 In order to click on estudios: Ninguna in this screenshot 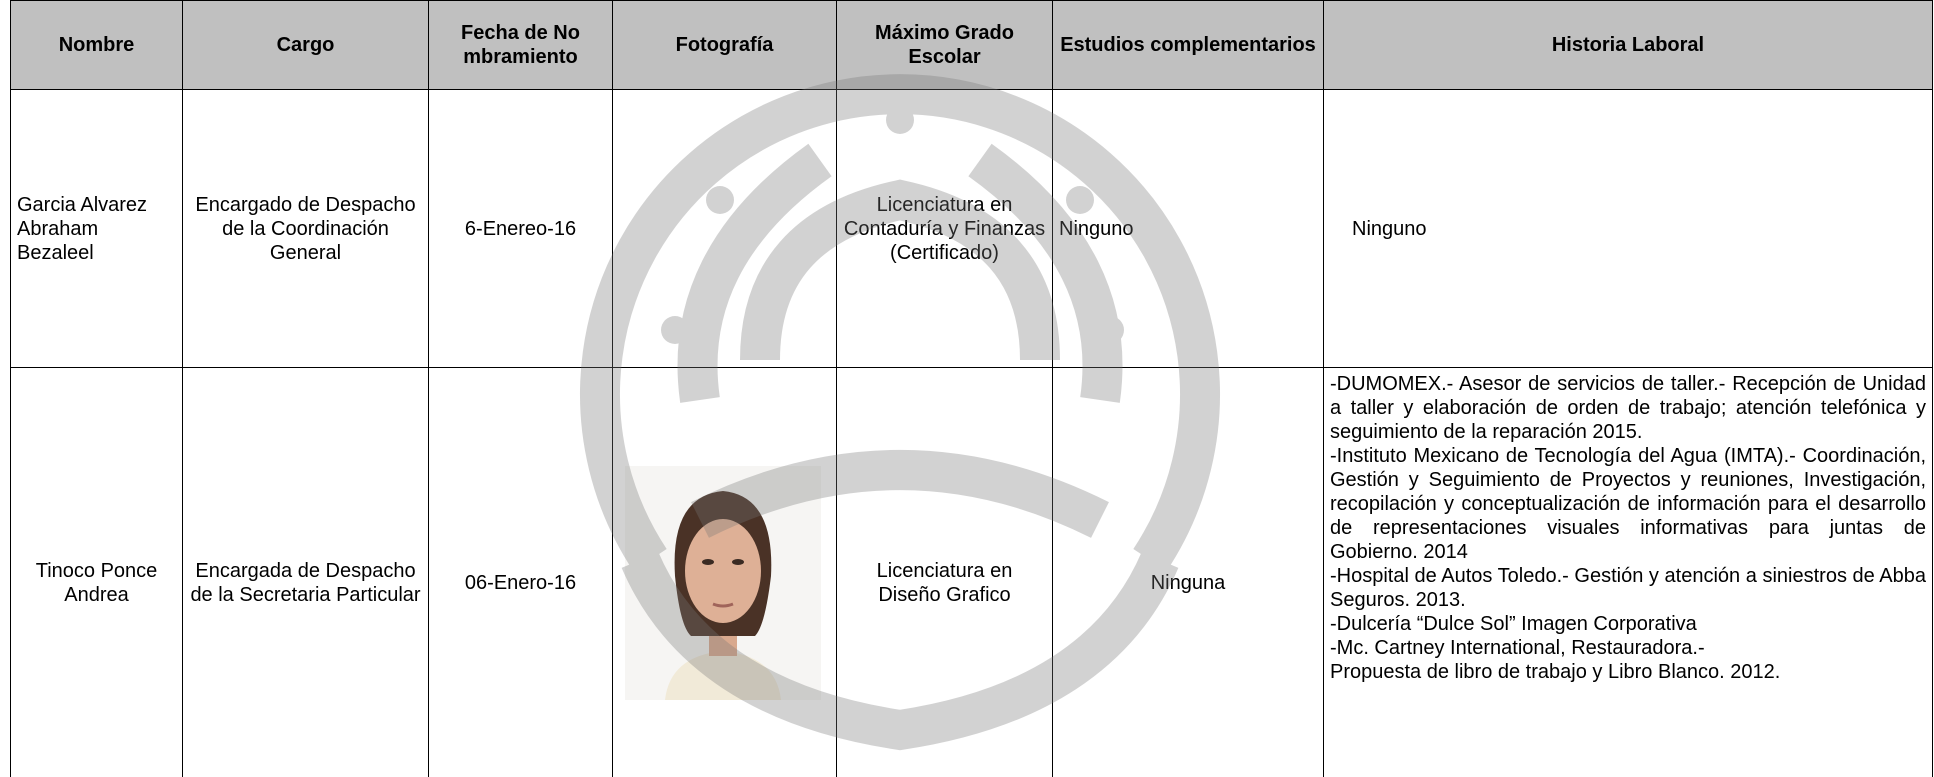, I will do `click(1188, 572)`.